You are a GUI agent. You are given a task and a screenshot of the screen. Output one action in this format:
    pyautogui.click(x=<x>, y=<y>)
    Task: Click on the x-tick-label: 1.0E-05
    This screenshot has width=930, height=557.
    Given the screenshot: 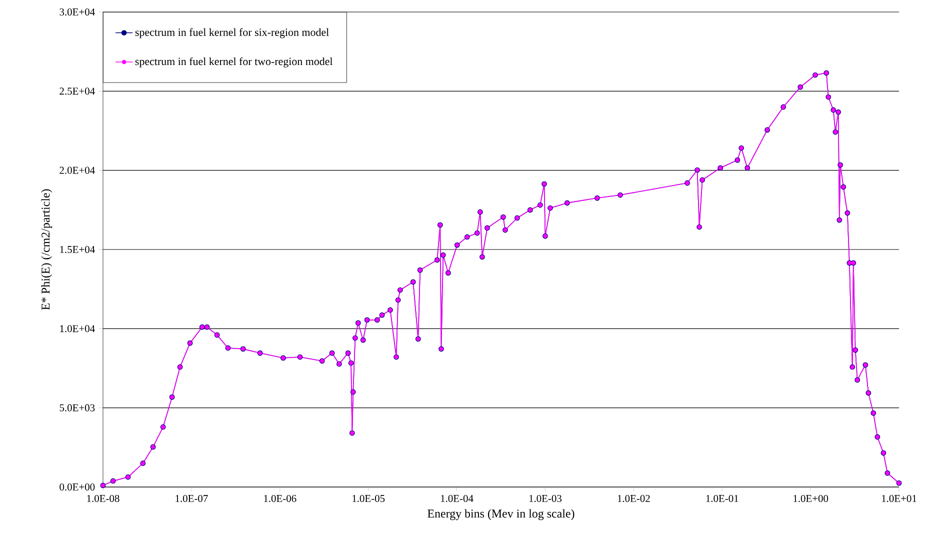 What is the action you would take?
    pyautogui.click(x=368, y=498)
    